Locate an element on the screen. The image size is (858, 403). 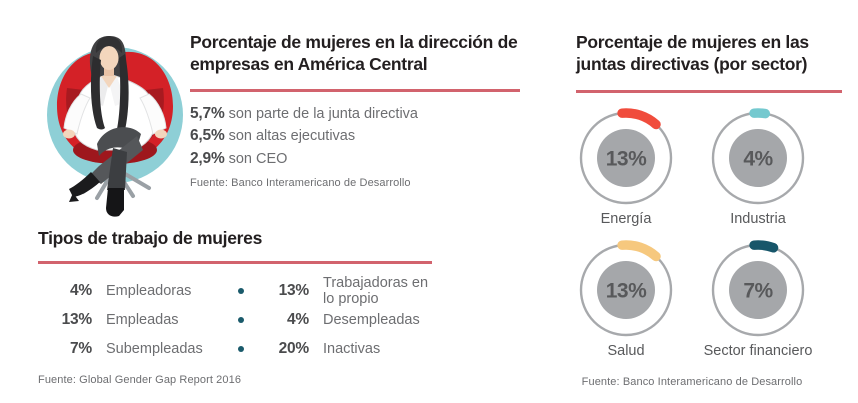
gauge-label: Salud is located at coordinates (626, 351).